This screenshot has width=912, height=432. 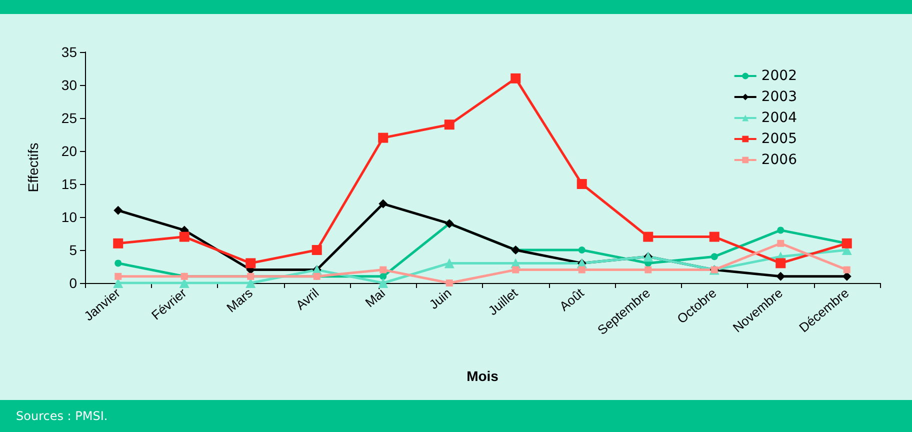 What do you see at coordinates (73, 250) in the screenshot?
I see `y-tick-label: 5` at bounding box center [73, 250].